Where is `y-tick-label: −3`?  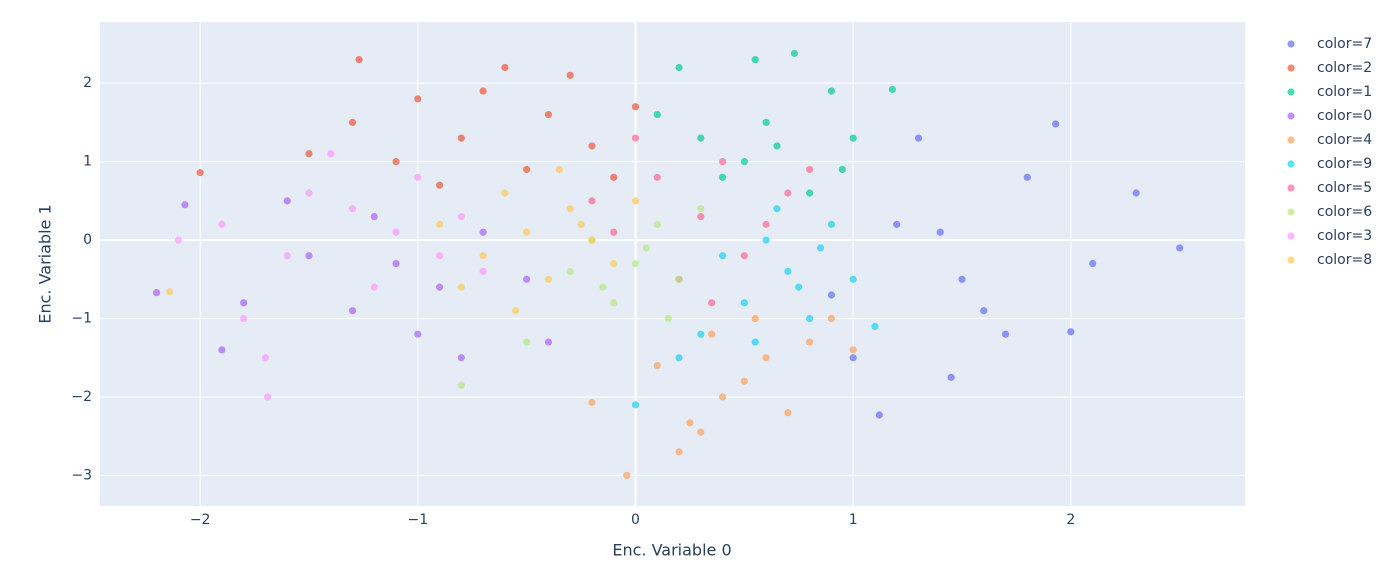 y-tick-label: −3 is located at coordinates (81, 475).